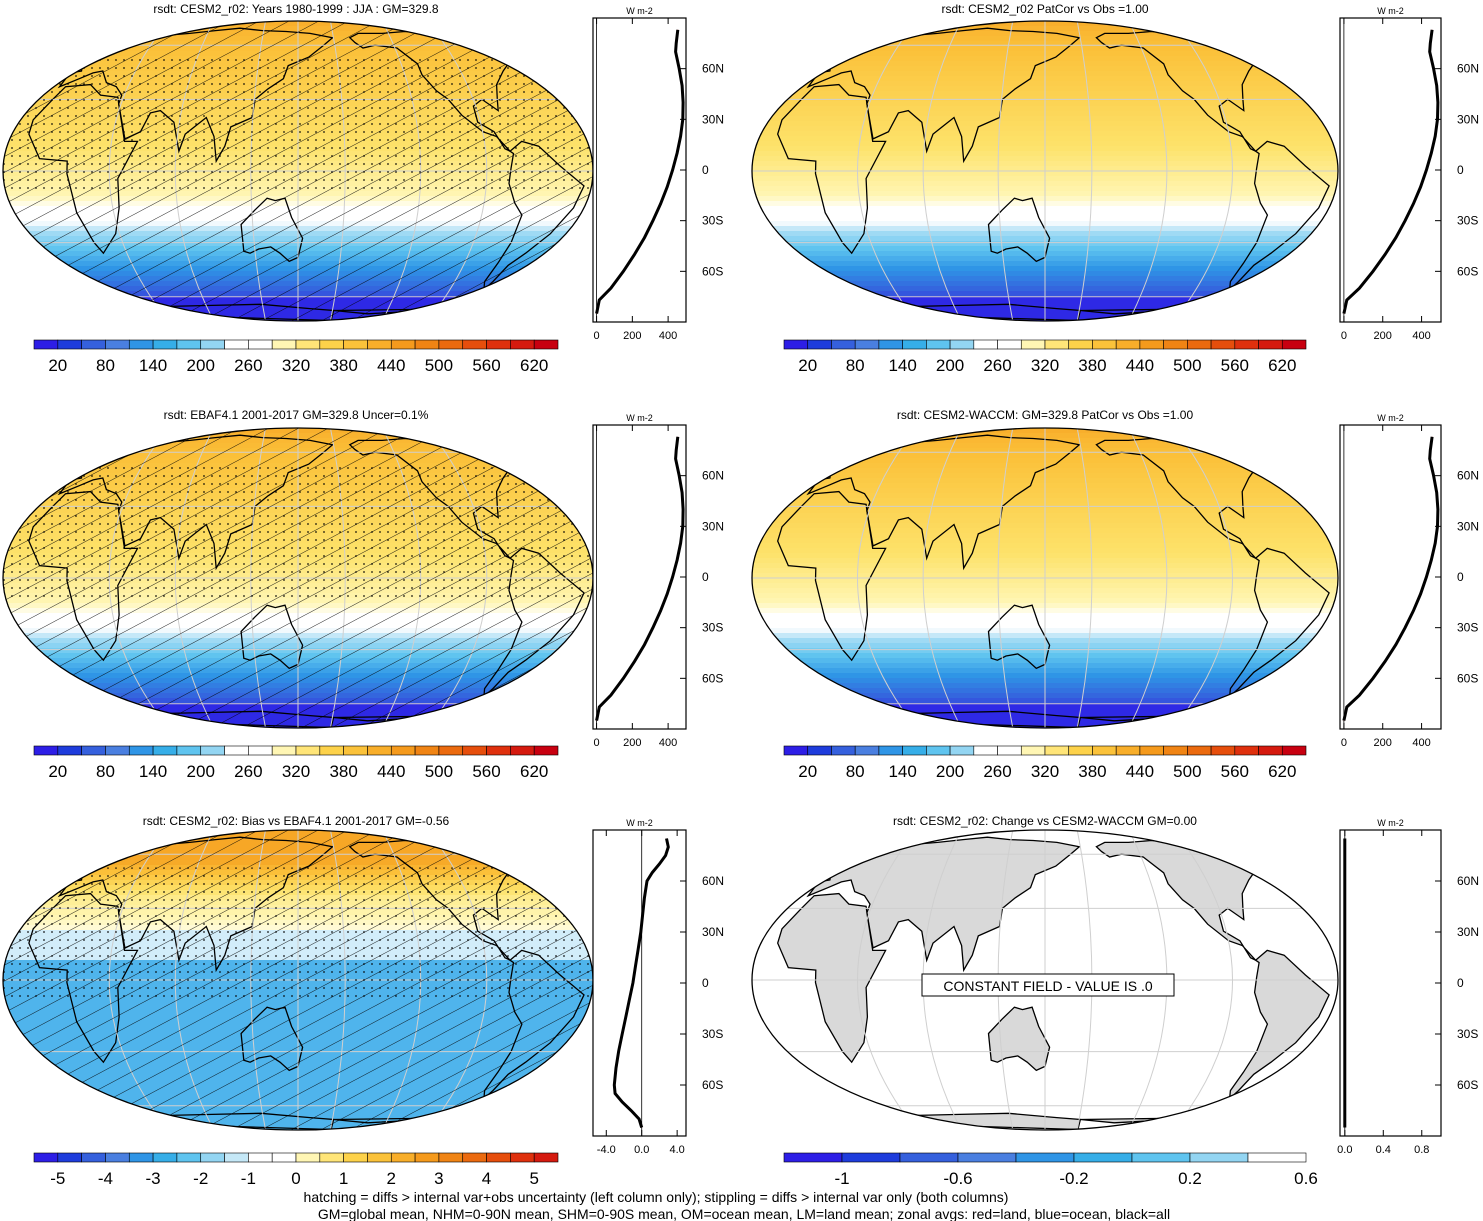 The height and width of the screenshot is (1221, 1483). I want to click on zonal-lat-label: 60N, so click(713, 69).